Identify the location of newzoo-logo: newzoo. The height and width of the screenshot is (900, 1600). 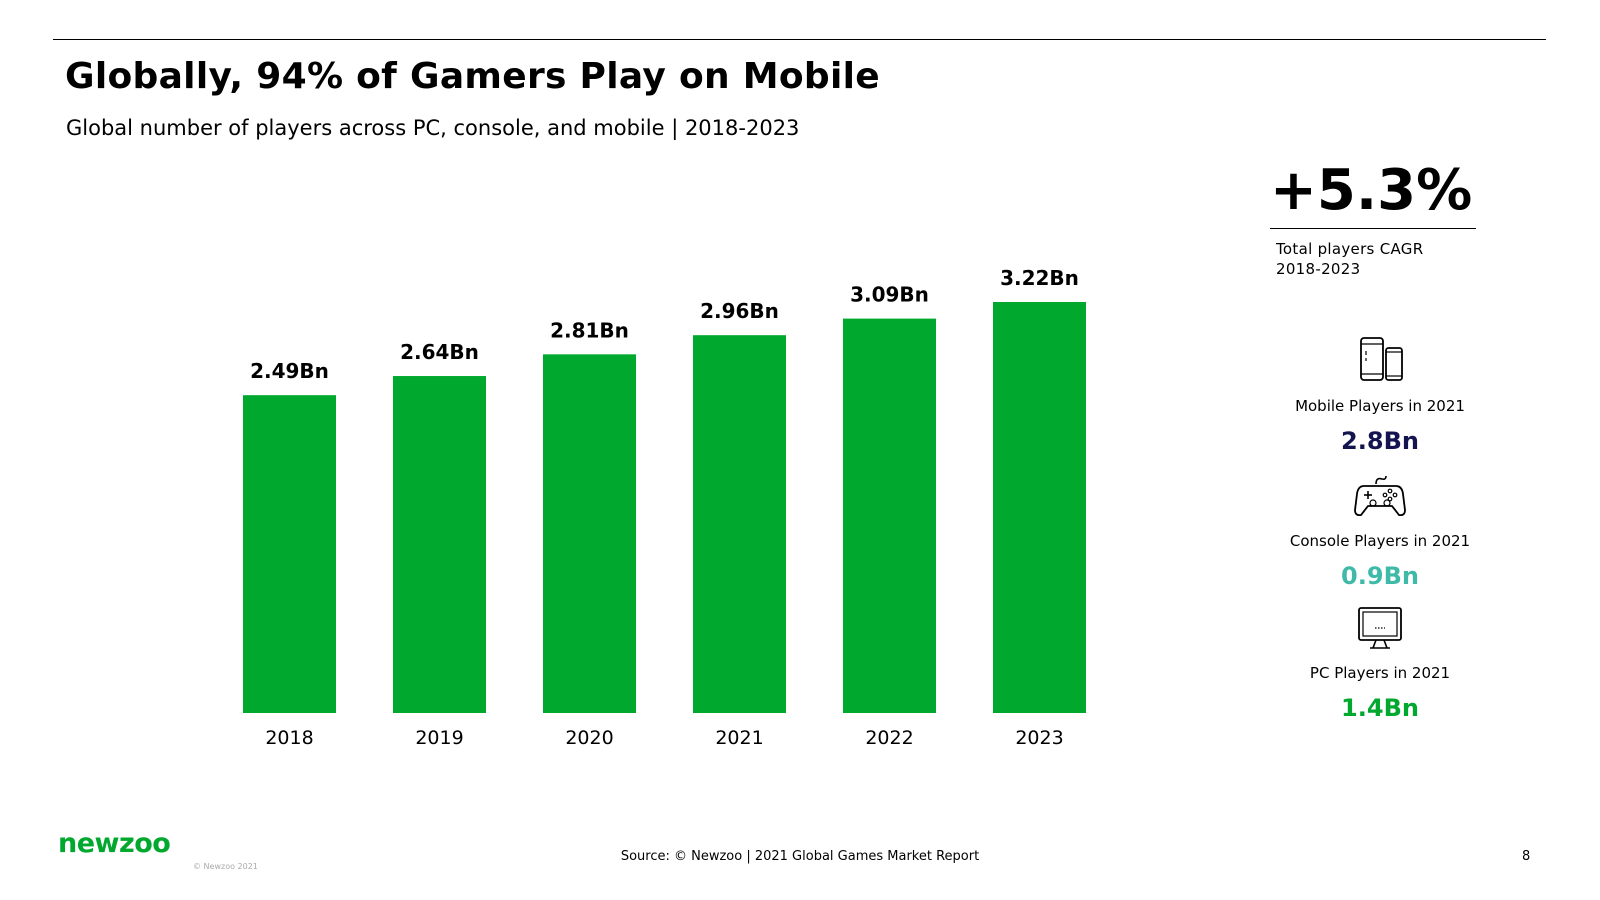
(114, 843).